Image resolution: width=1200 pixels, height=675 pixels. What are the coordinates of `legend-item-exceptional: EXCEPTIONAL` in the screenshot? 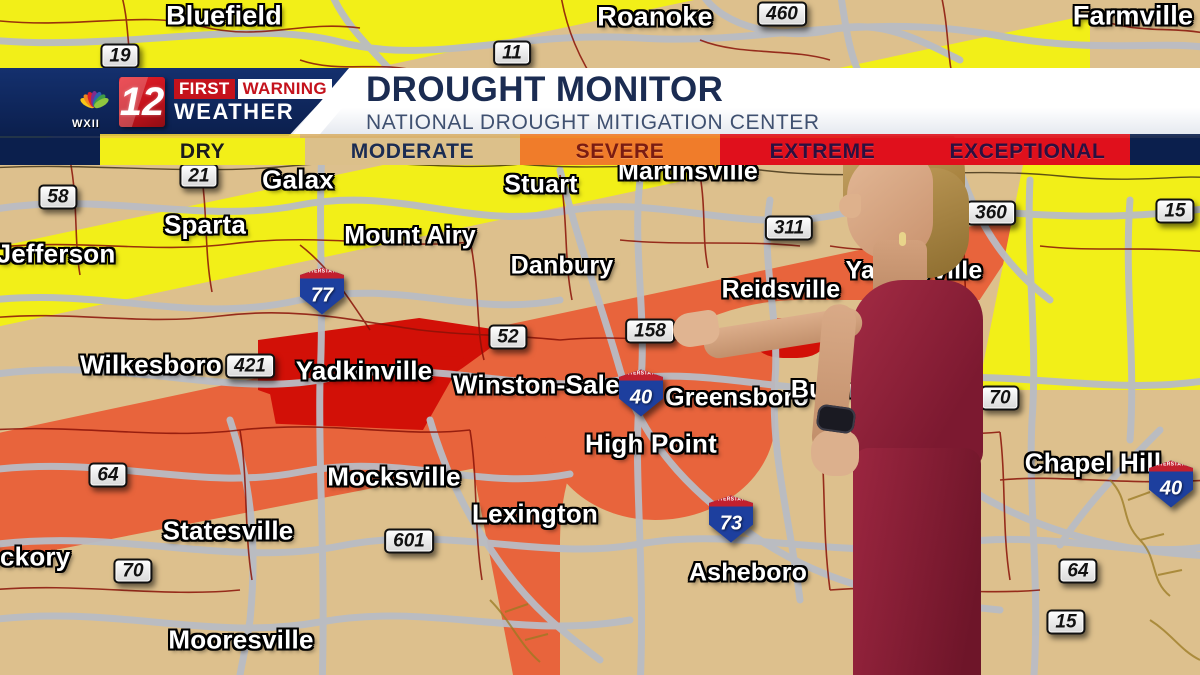 It's located at (1027, 151).